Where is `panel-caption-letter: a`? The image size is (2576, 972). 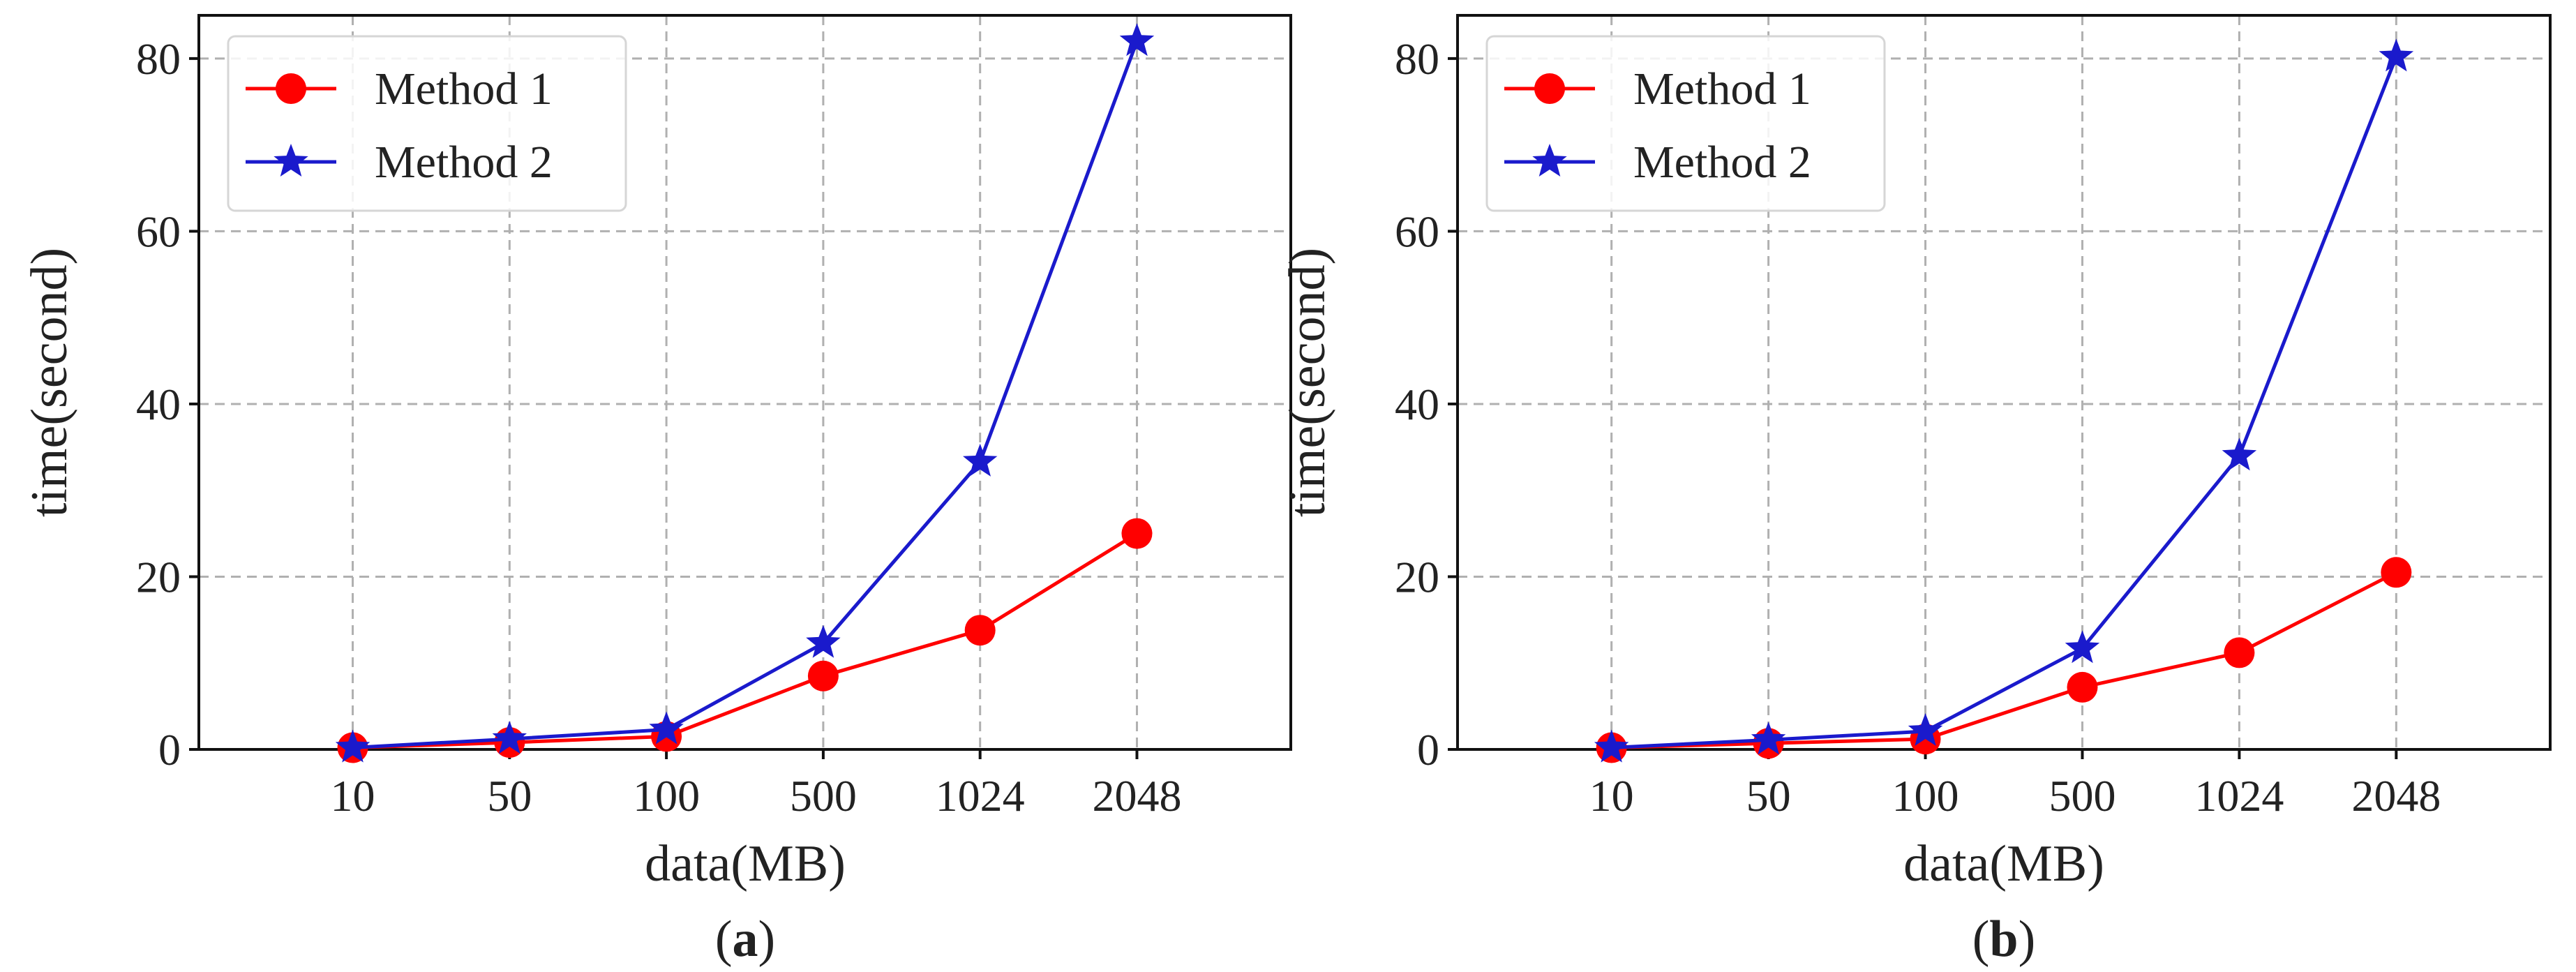
panel-caption-letter: a is located at coordinates (745, 939).